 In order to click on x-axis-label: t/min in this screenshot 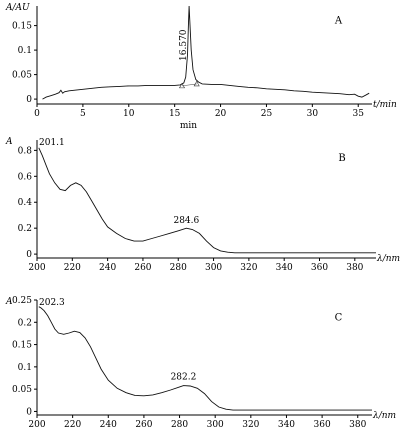, I will do `click(385, 105)`.